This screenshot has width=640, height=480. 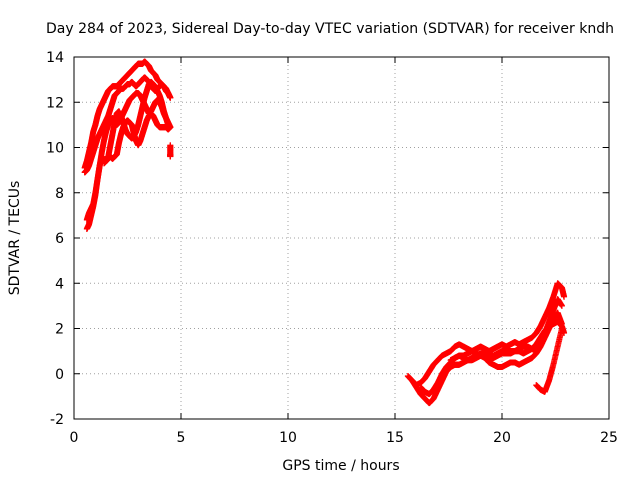 What do you see at coordinates (15, 238) in the screenshot?
I see `y-axis-label: SDTVAR / TECUs` at bounding box center [15, 238].